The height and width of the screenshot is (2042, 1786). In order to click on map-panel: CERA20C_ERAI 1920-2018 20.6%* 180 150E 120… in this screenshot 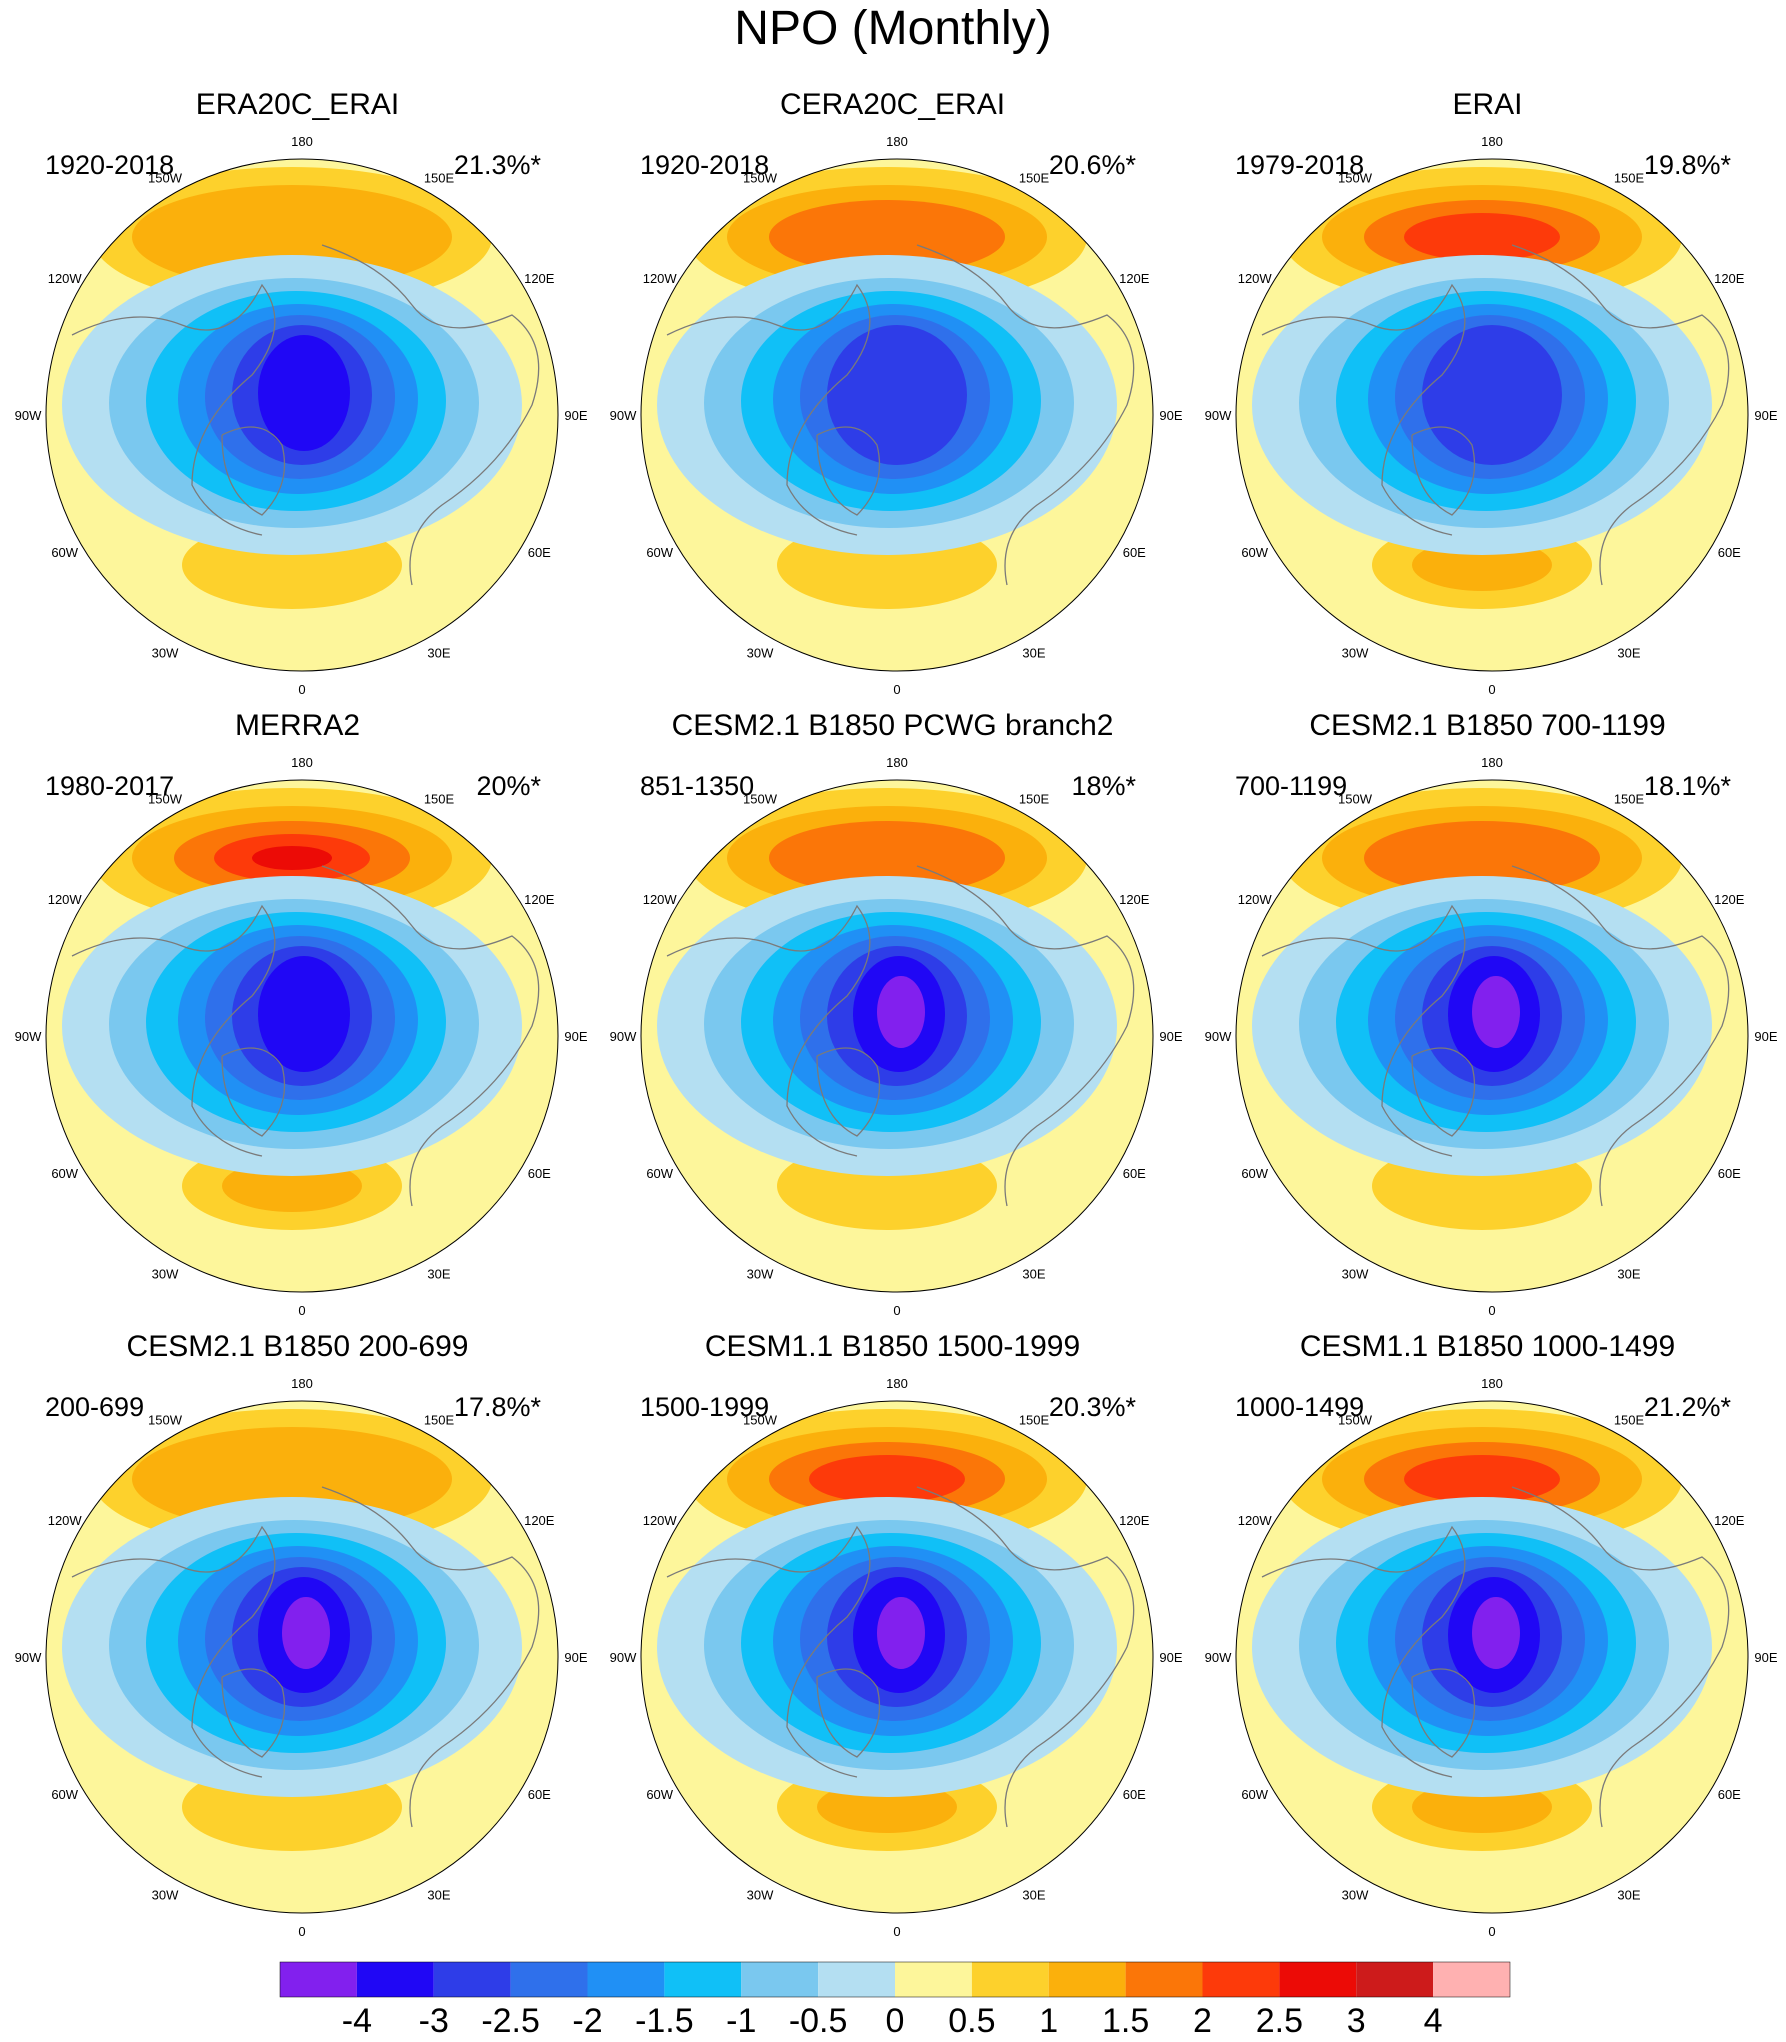, I will do `click(892, 348)`.